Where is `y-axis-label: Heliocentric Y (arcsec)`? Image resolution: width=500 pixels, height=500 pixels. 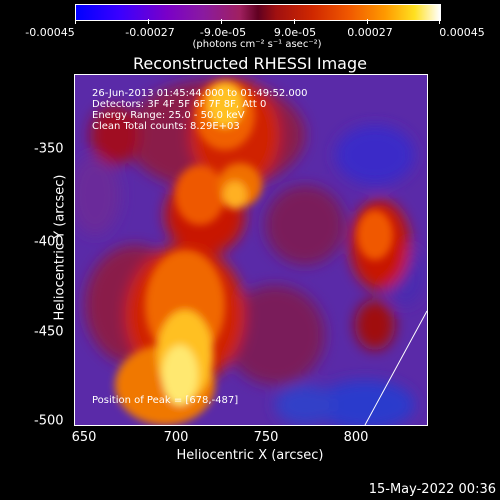 y-axis-label: Heliocentric Y (arcsec) is located at coordinates (60, 247).